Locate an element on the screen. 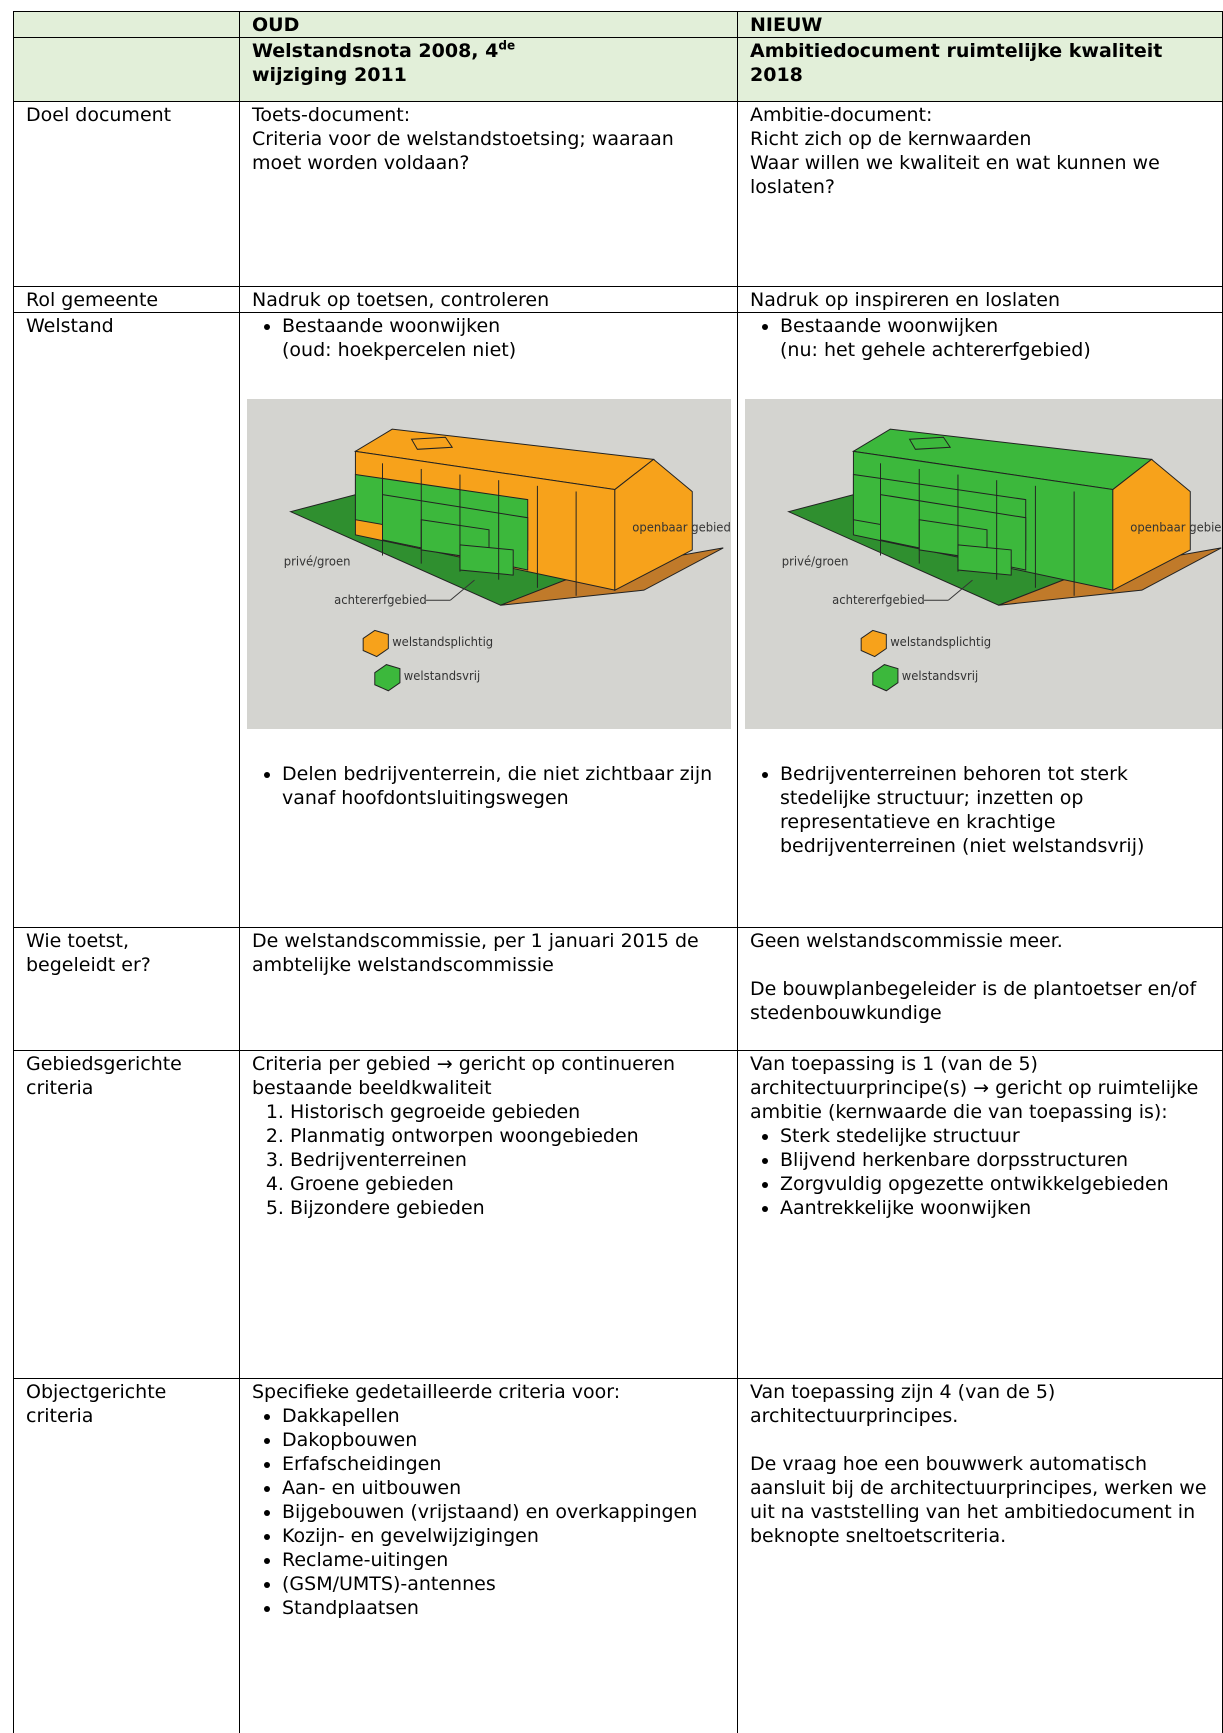 The image size is (1223, 1733). list-text: Standplaatsen is located at coordinates (350, 1608).